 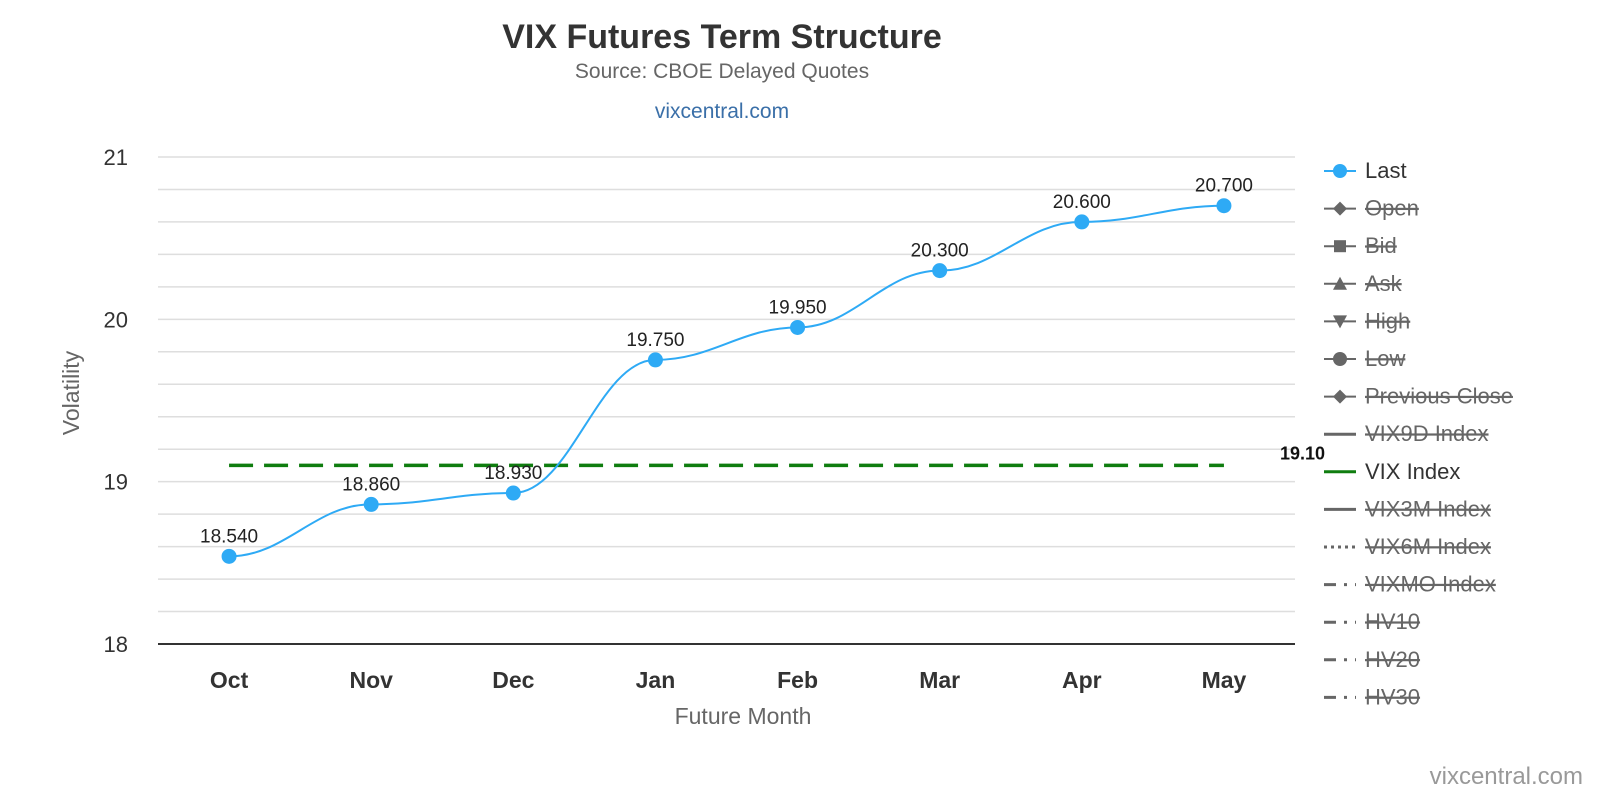 What do you see at coordinates (1224, 680) in the screenshot?
I see `x-tick-label: May` at bounding box center [1224, 680].